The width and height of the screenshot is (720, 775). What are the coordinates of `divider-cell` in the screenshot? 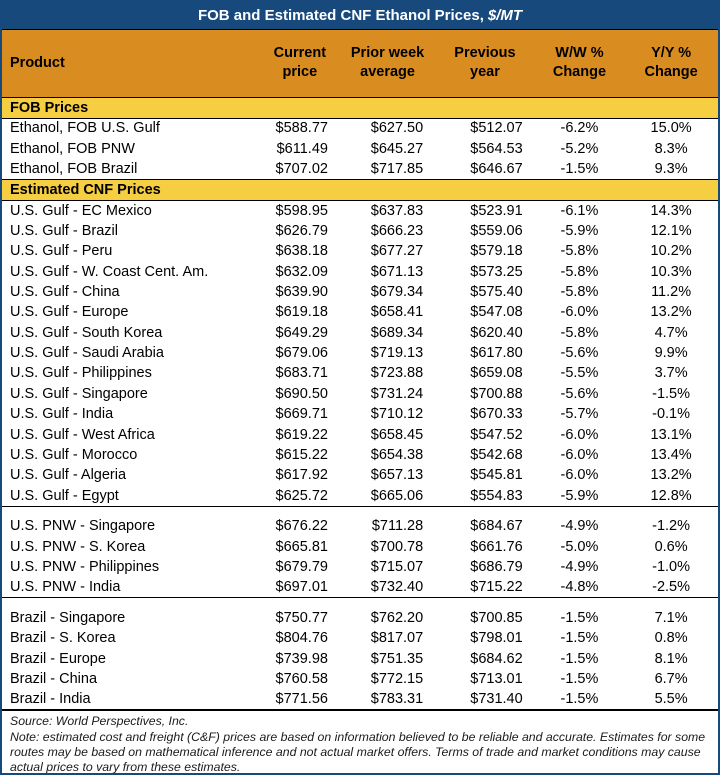 It's located at (360, 511).